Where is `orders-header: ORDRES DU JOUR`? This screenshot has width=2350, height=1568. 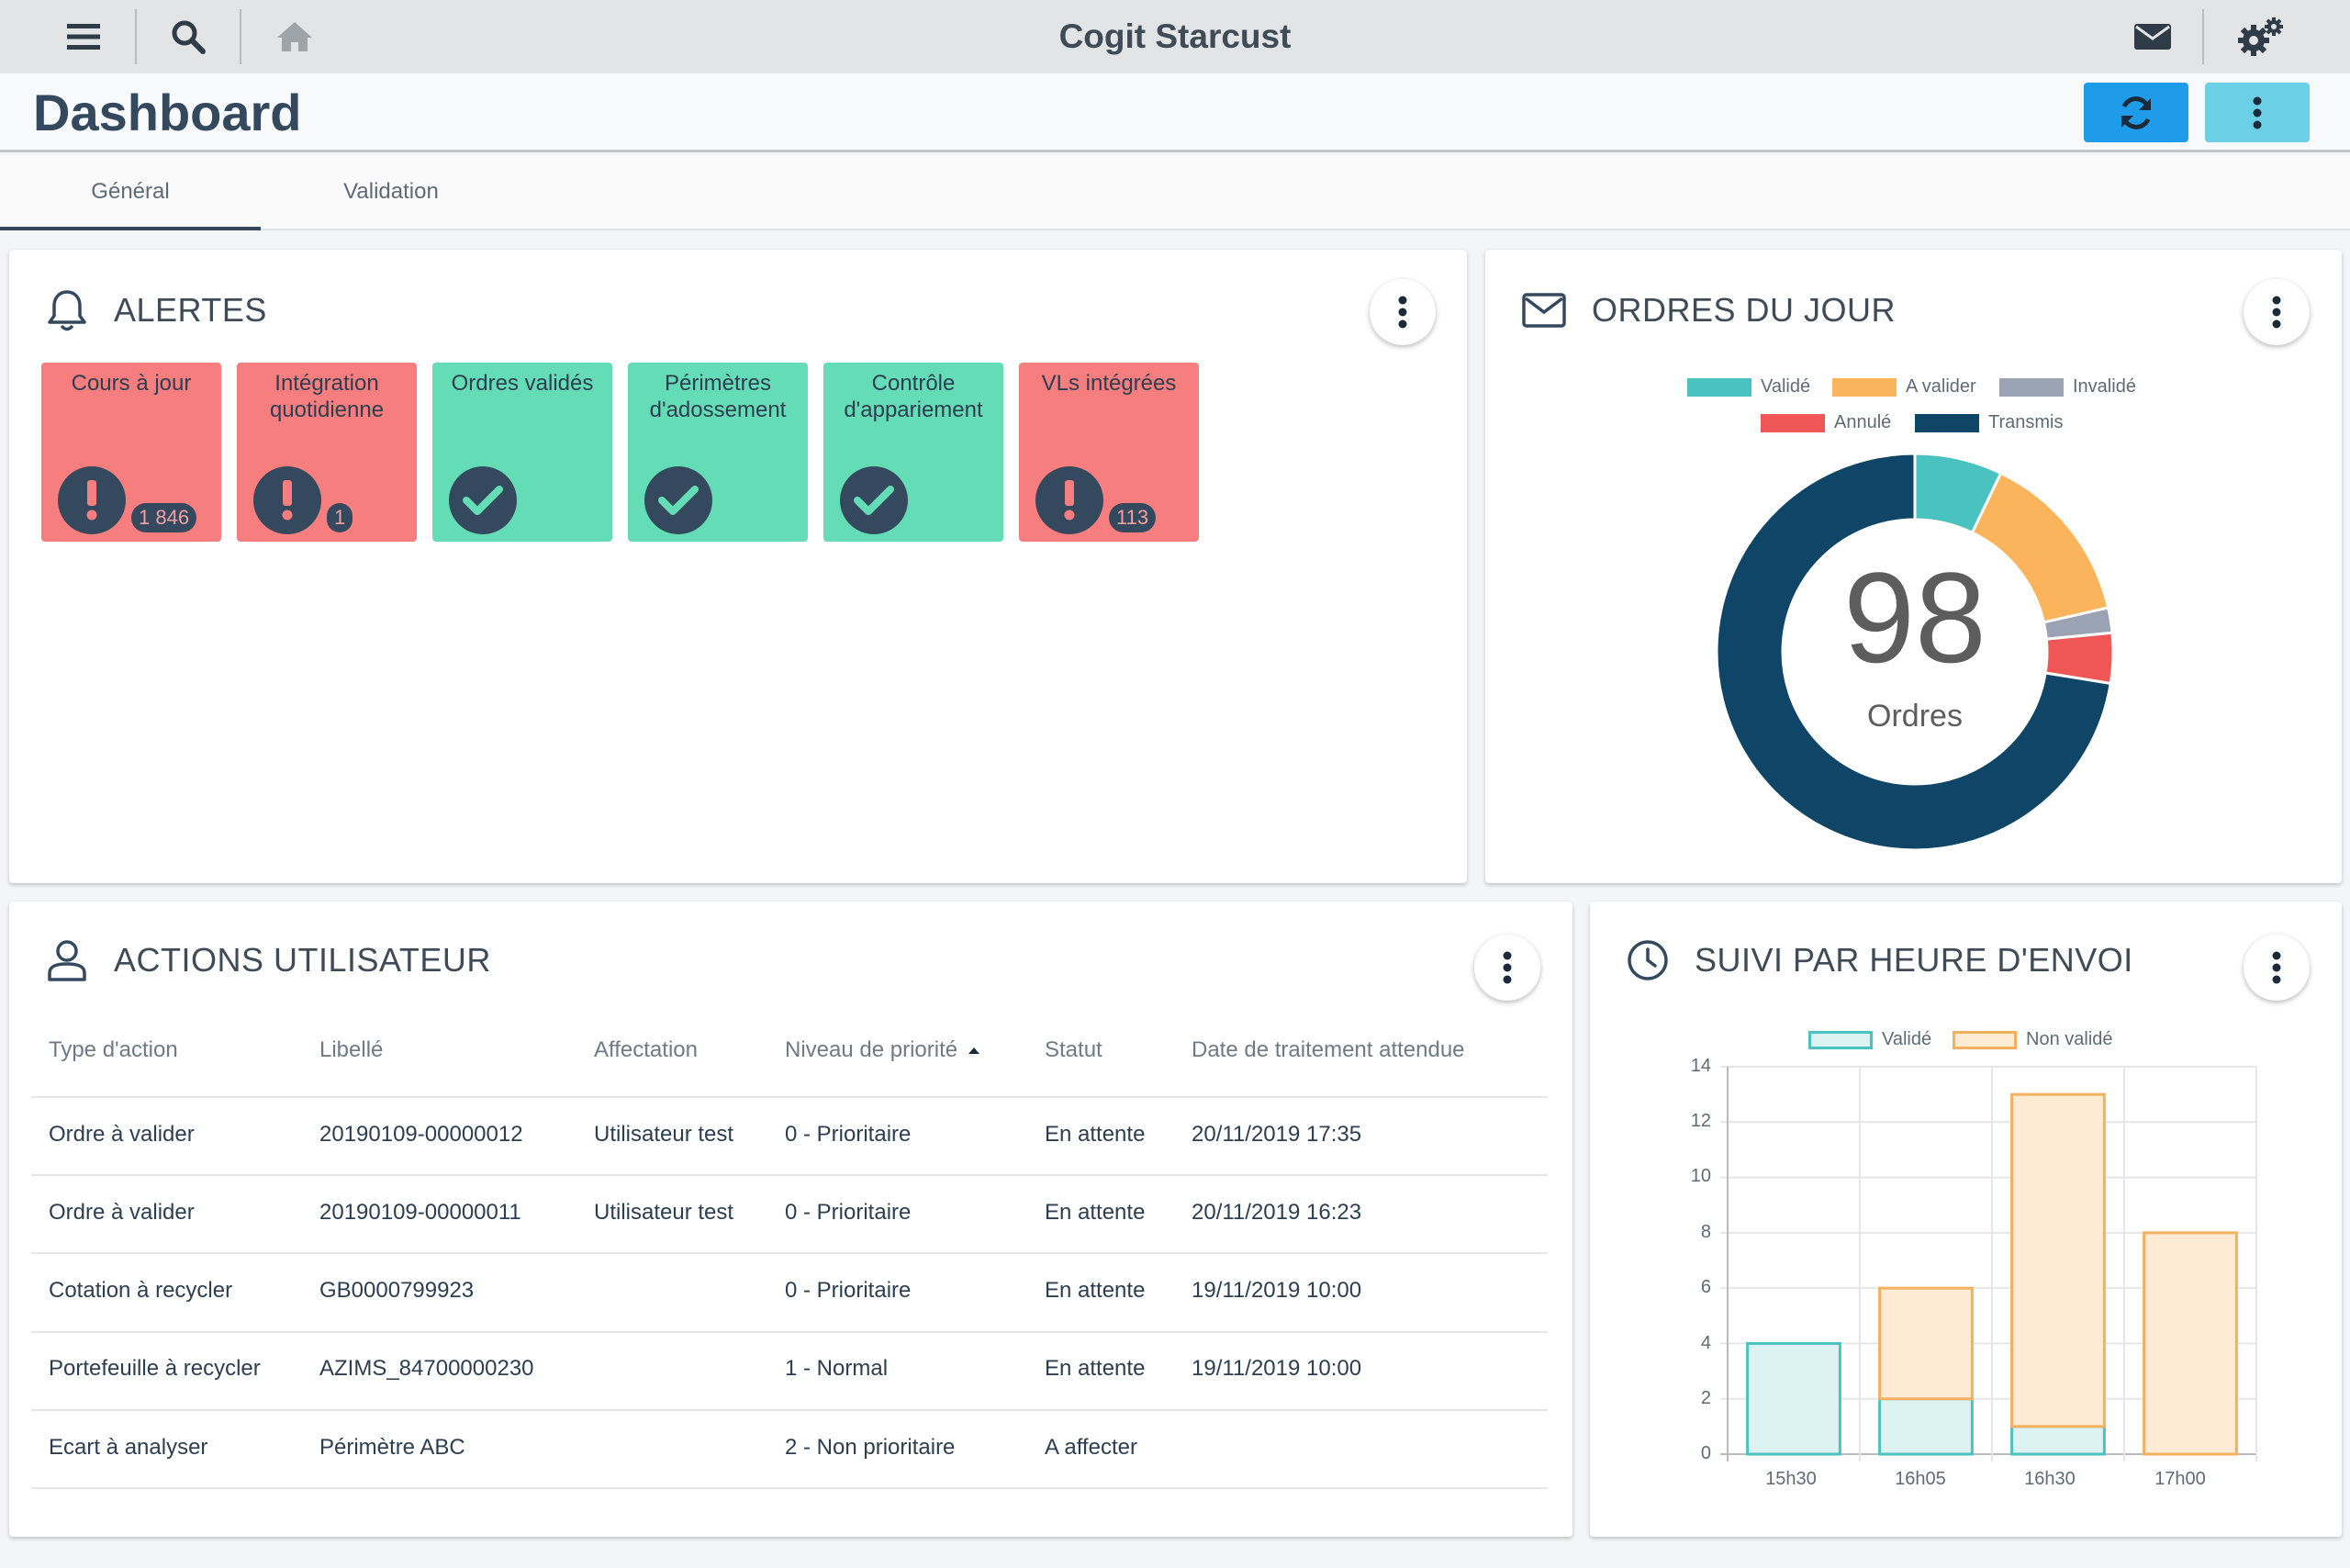
orders-header: ORDRES DU JOUR is located at coordinates (1709, 310).